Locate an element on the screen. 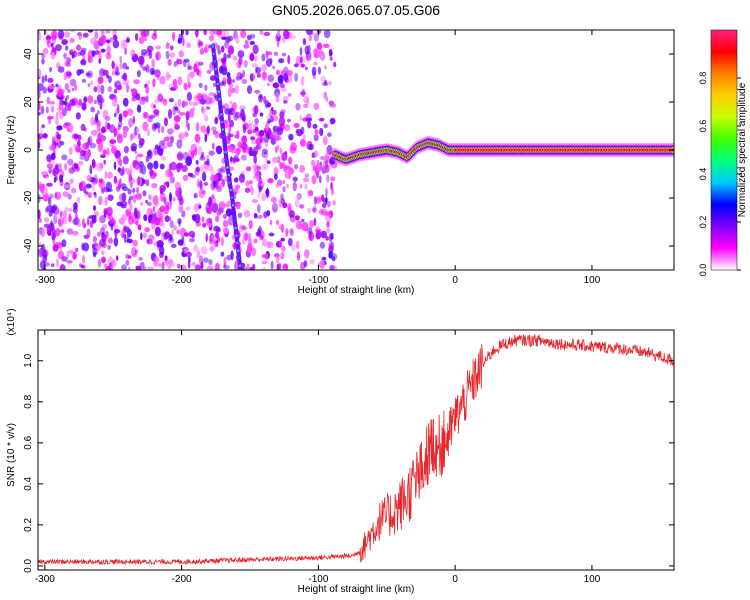  colorbar-tick-label: 0.2 is located at coordinates (703, 222).